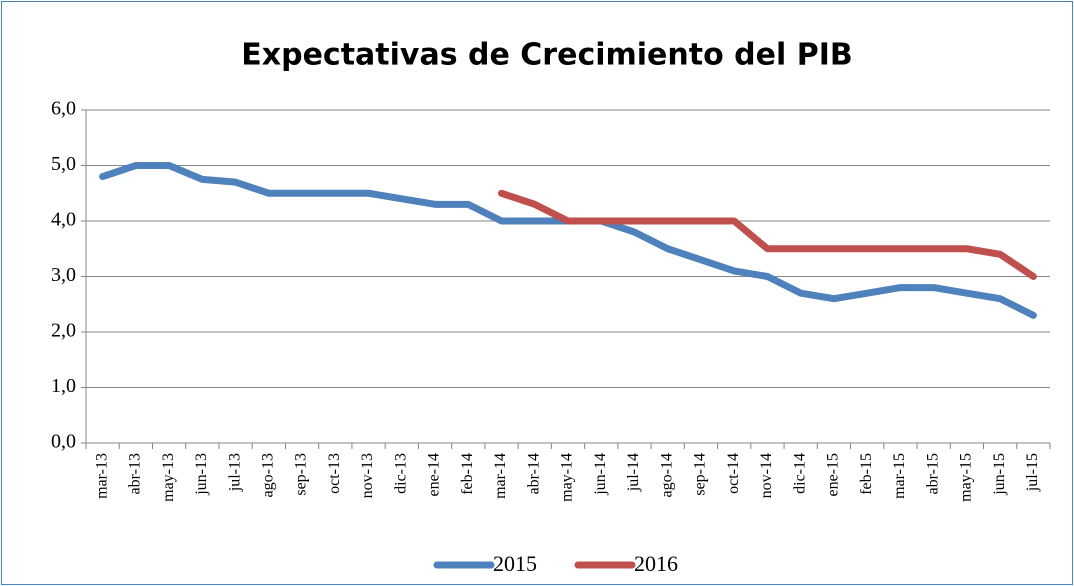 This screenshot has height=586, width=1074. What do you see at coordinates (63, 386) in the screenshot?
I see `y-tick-label: 1,0` at bounding box center [63, 386].